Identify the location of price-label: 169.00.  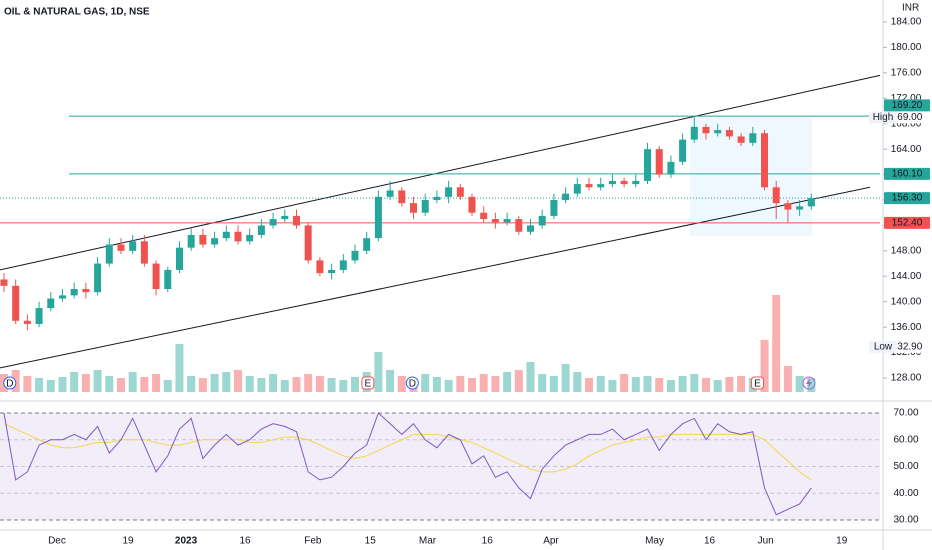
(907, 117).